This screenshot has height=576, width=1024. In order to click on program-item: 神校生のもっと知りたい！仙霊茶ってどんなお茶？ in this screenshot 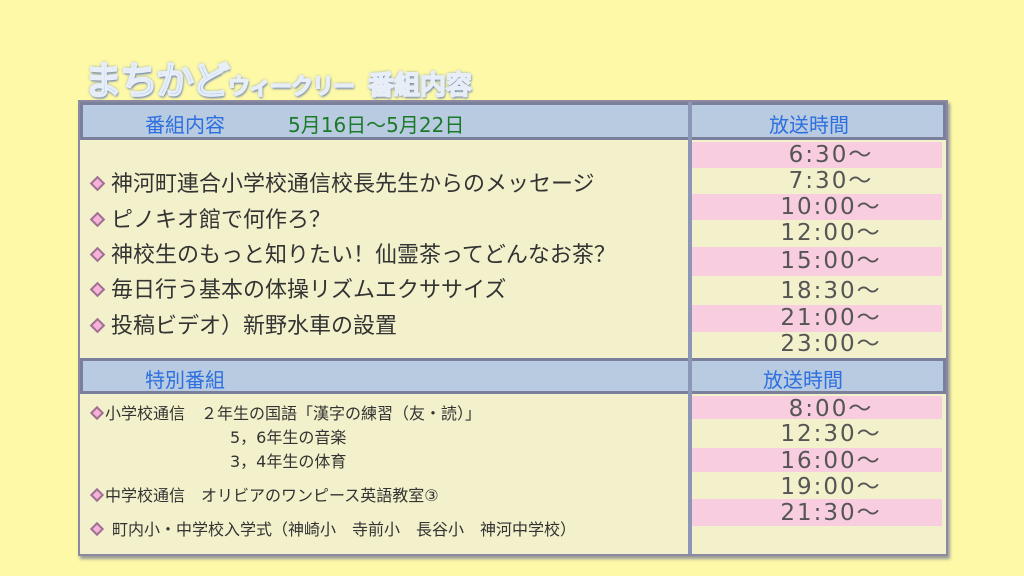, I will do `click(352, 253)`.